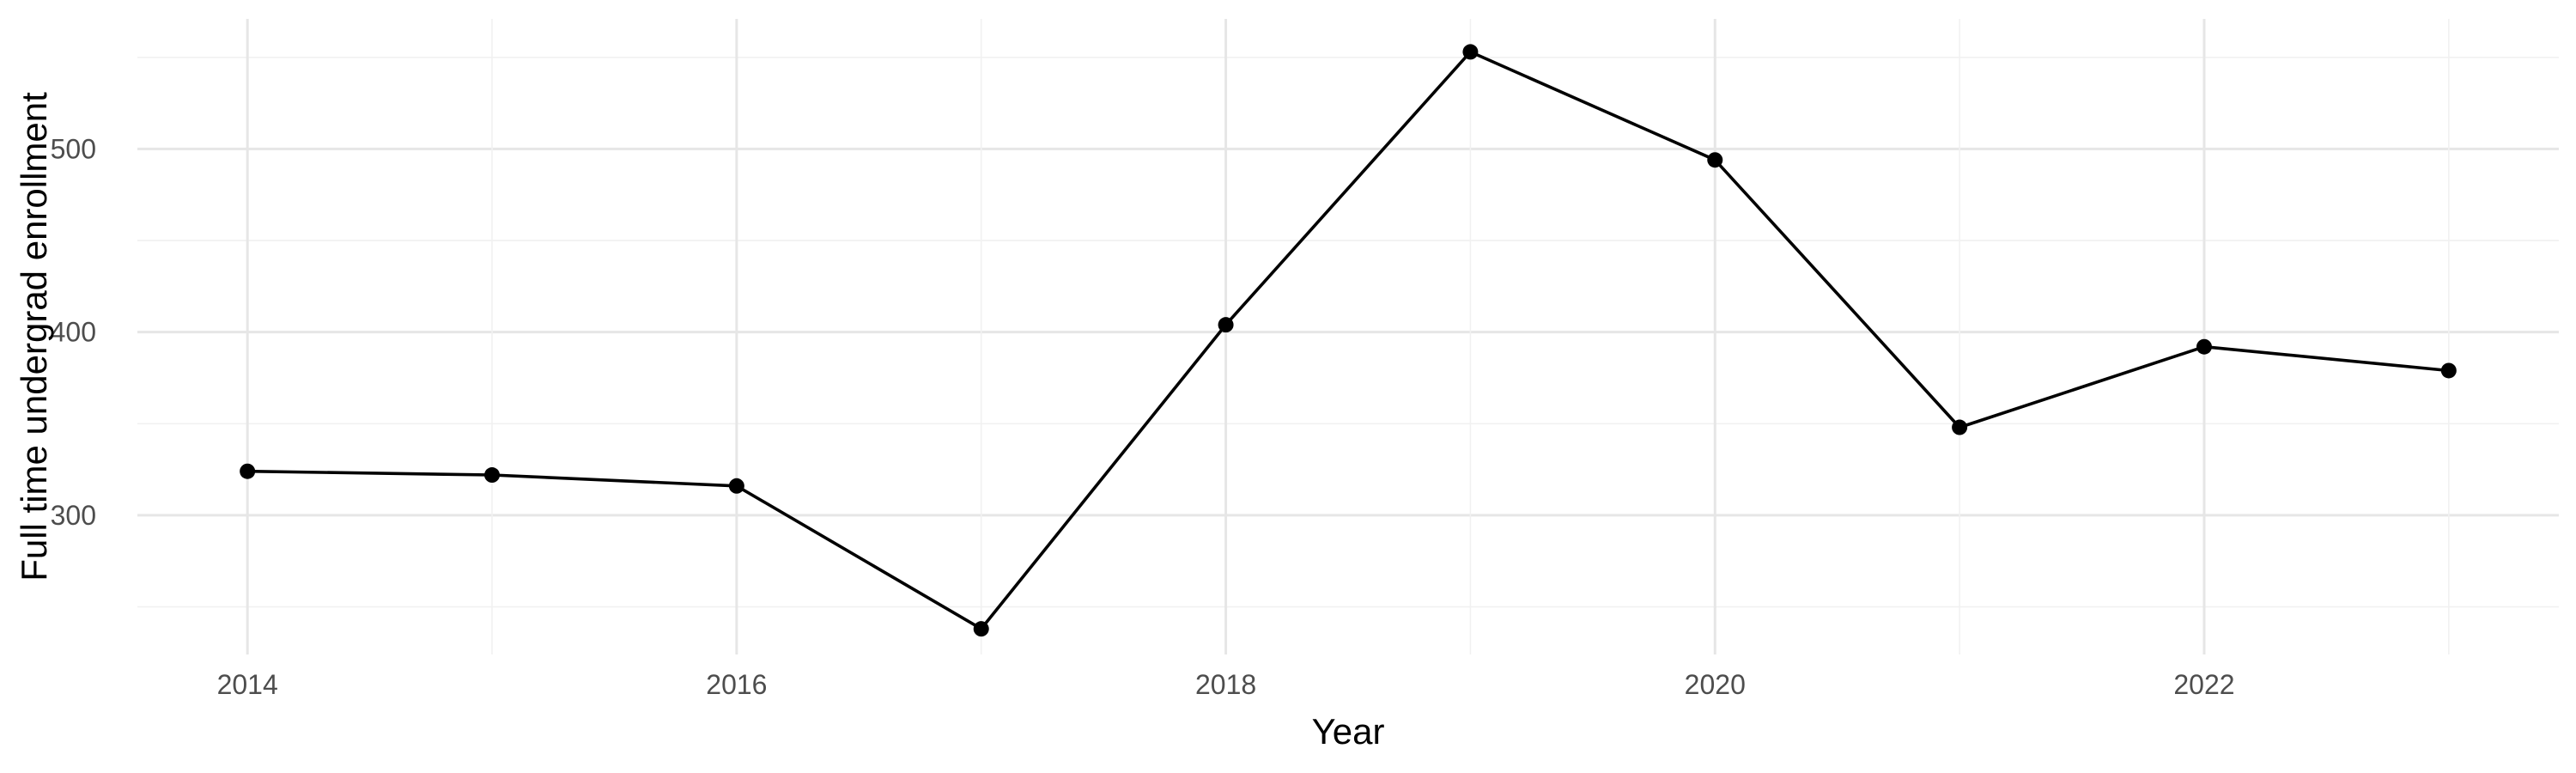 The image size is (2576, 773). I want to click on x-tick-label-2016: 2016, so click(737, 684).